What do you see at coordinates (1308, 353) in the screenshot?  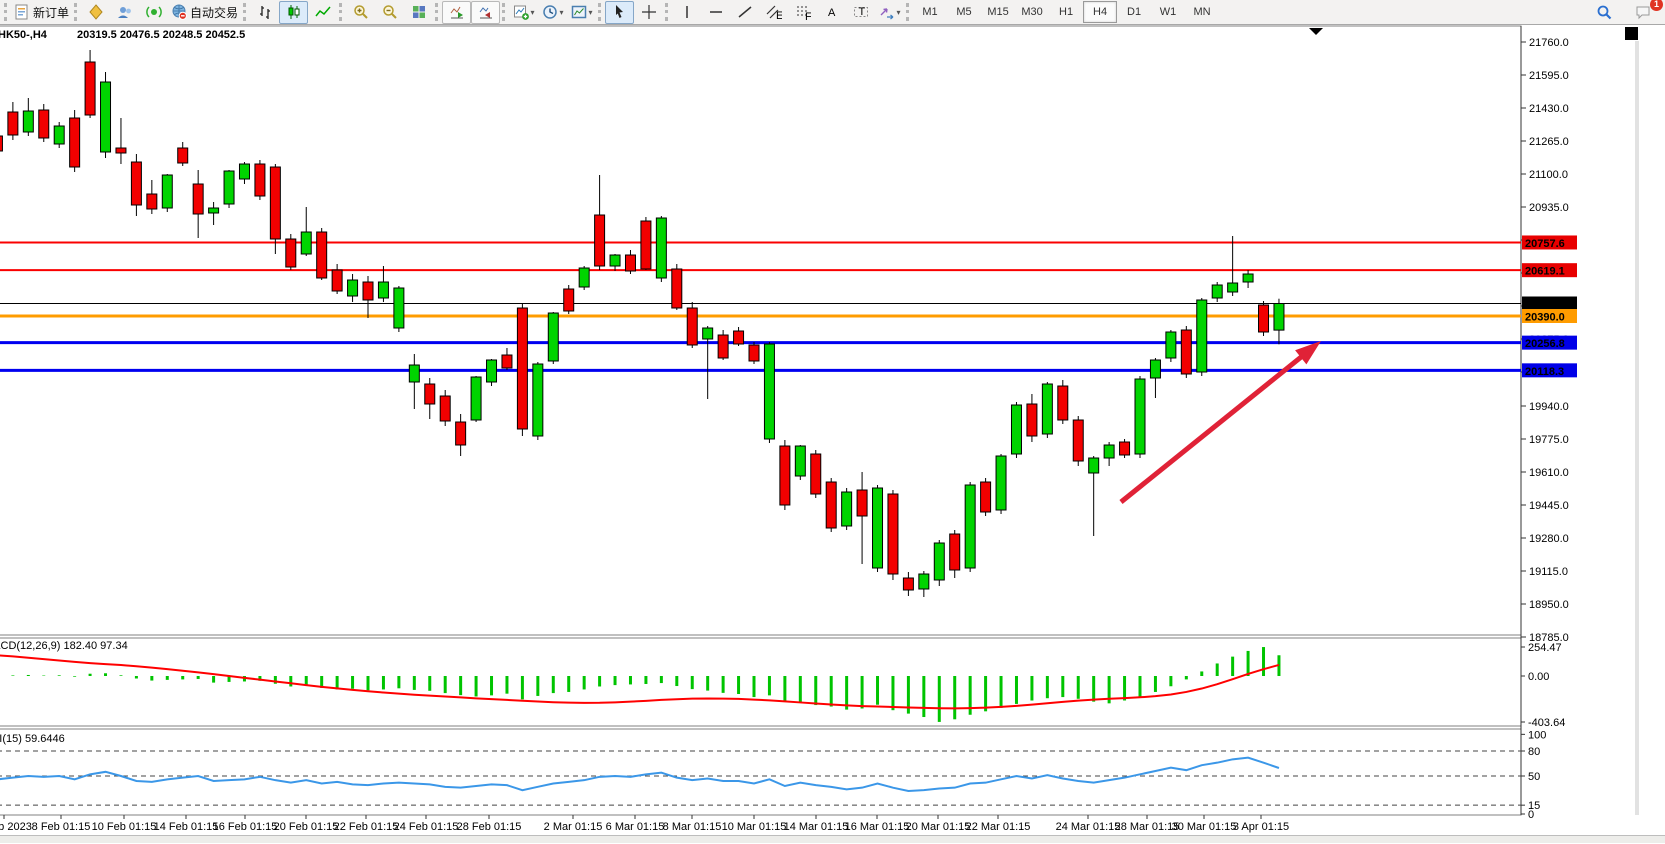 I see `trend-arrow-head` at bounding box center [1308, 353].